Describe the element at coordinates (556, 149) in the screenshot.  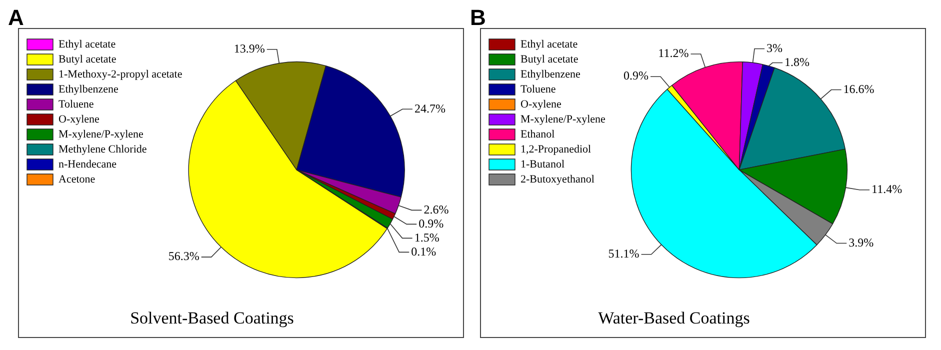
I see `legend-label: 1,2-Propanediol` at that location.